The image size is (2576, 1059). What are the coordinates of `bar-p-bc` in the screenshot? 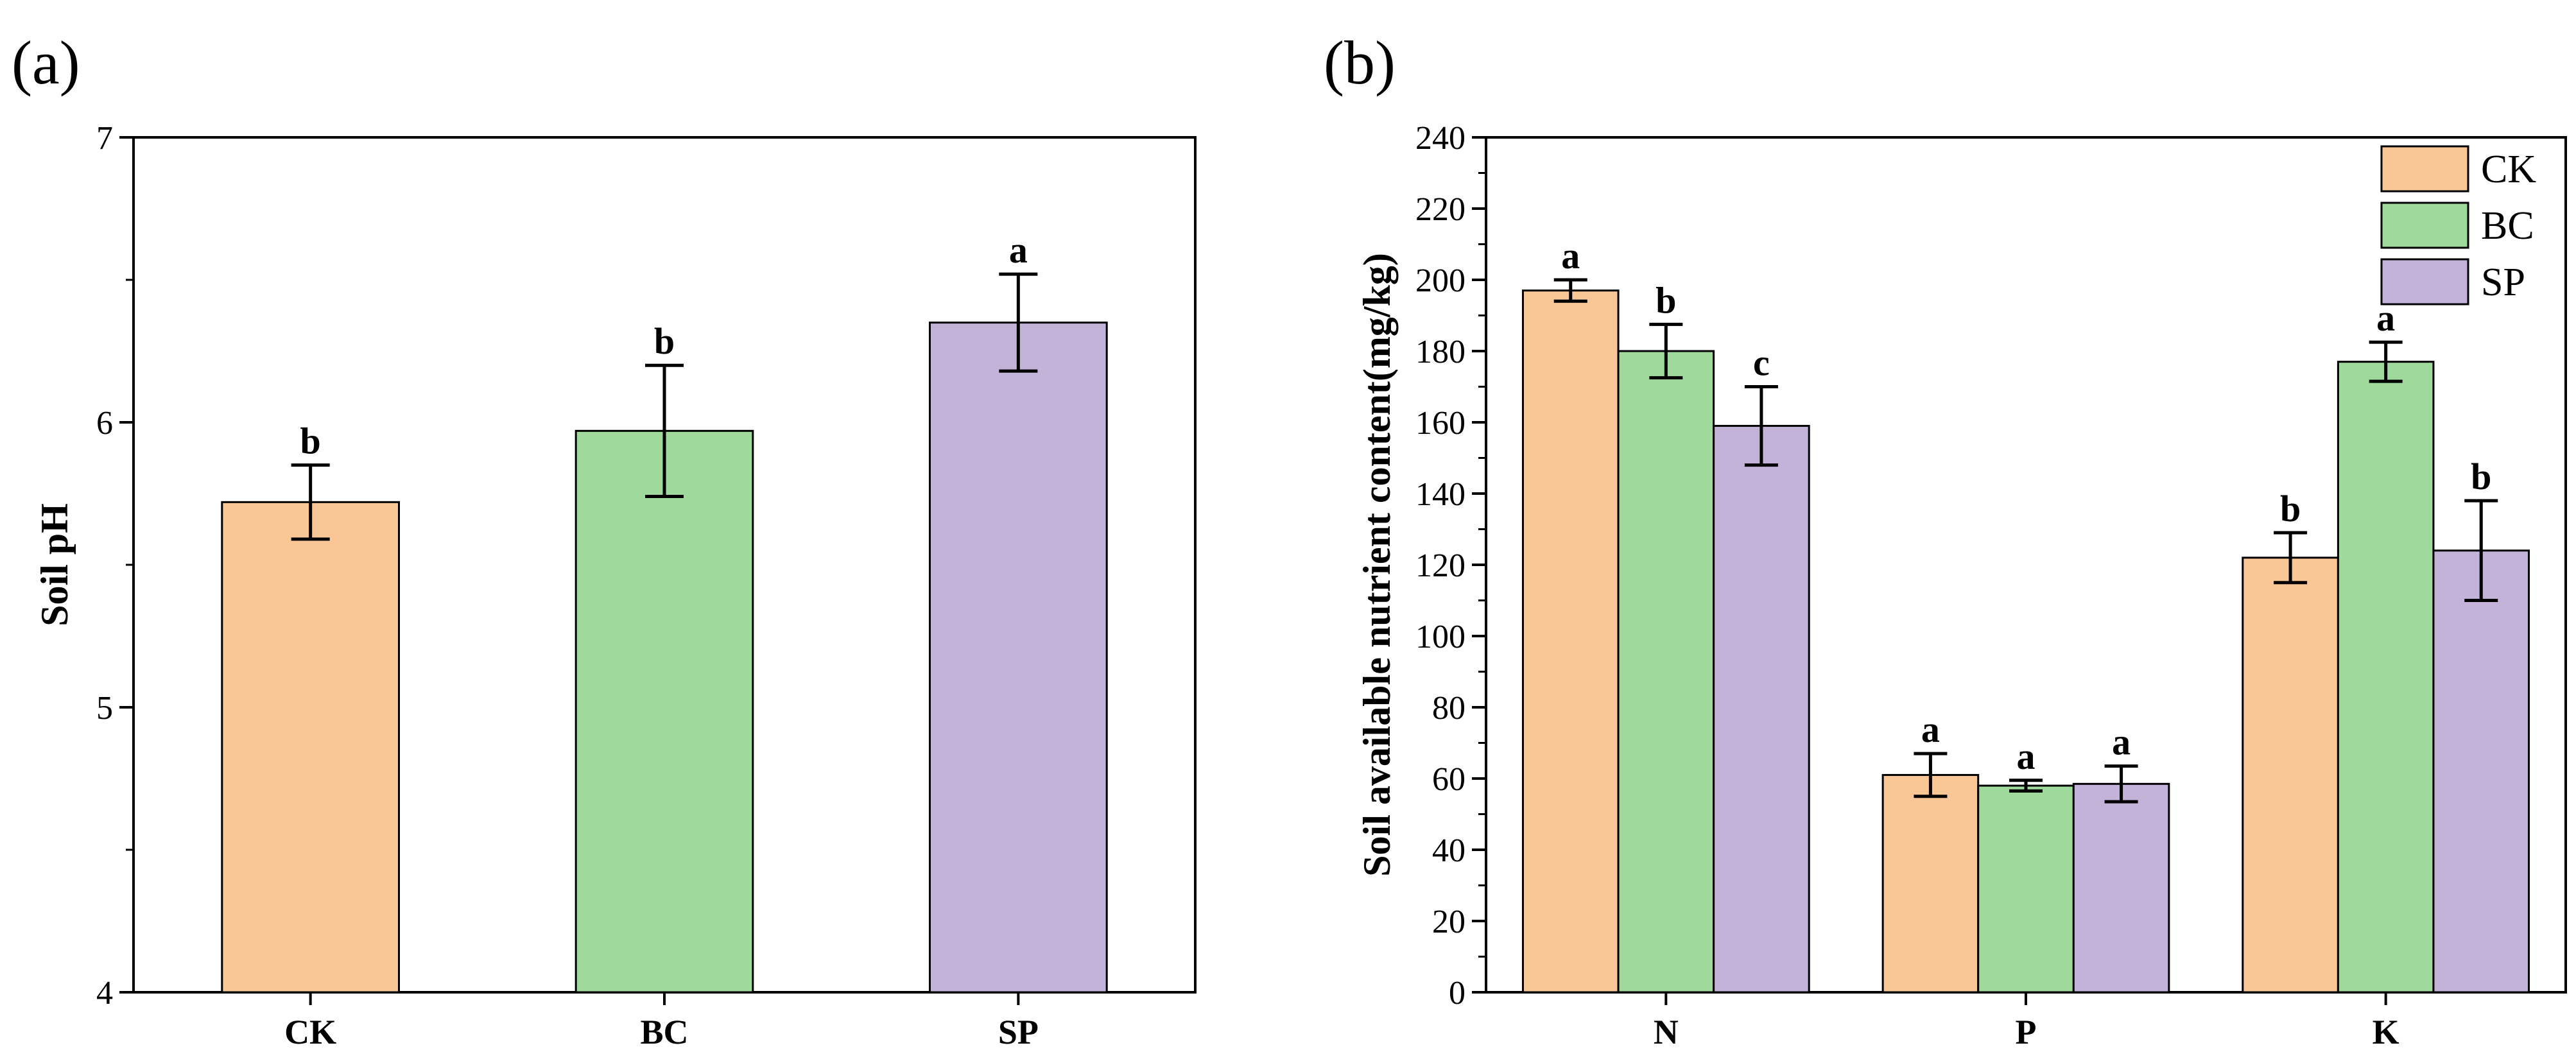 It's located at (2026, 889).